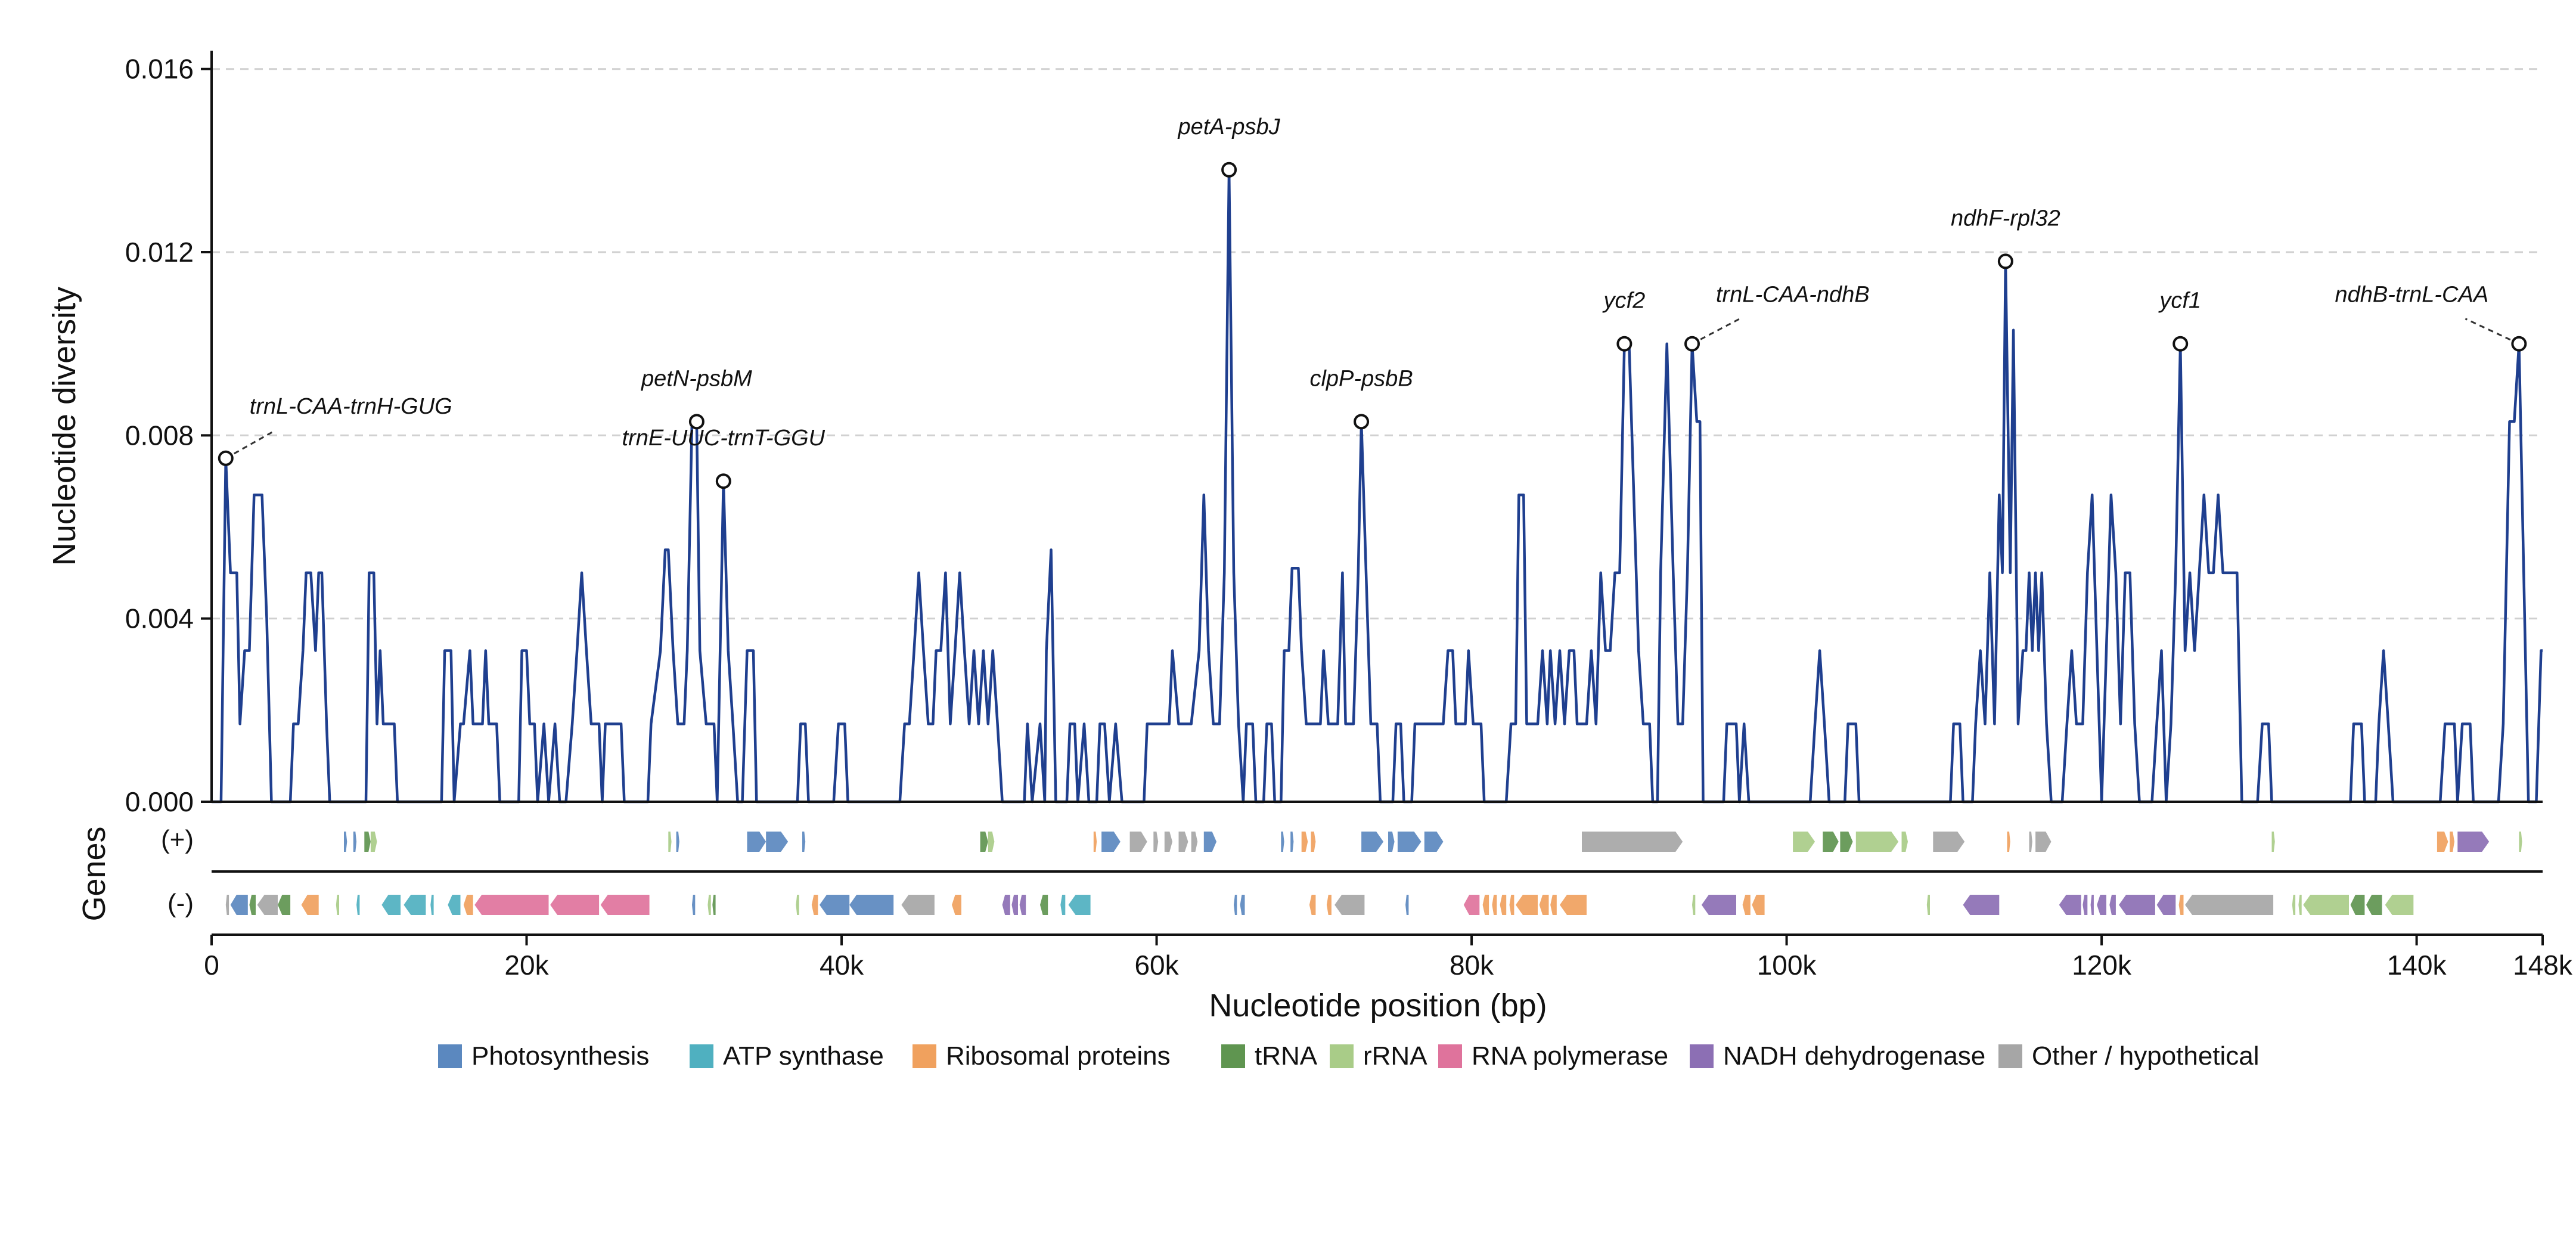 The image size is (2576, 1253). I want to click on x-axis-title: Nucleotide position (bp), so click(1378, 1006).